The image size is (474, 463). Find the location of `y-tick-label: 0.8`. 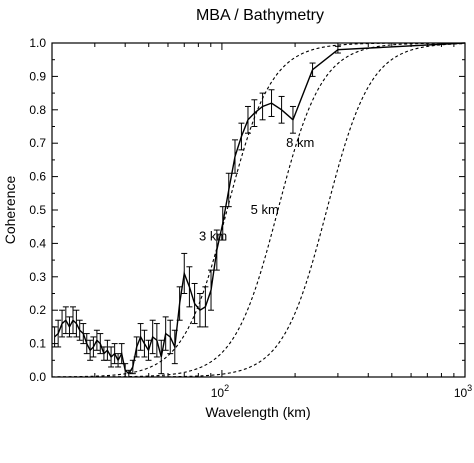

y-tick-label: 0.8 is located at coordinates (37, 110).